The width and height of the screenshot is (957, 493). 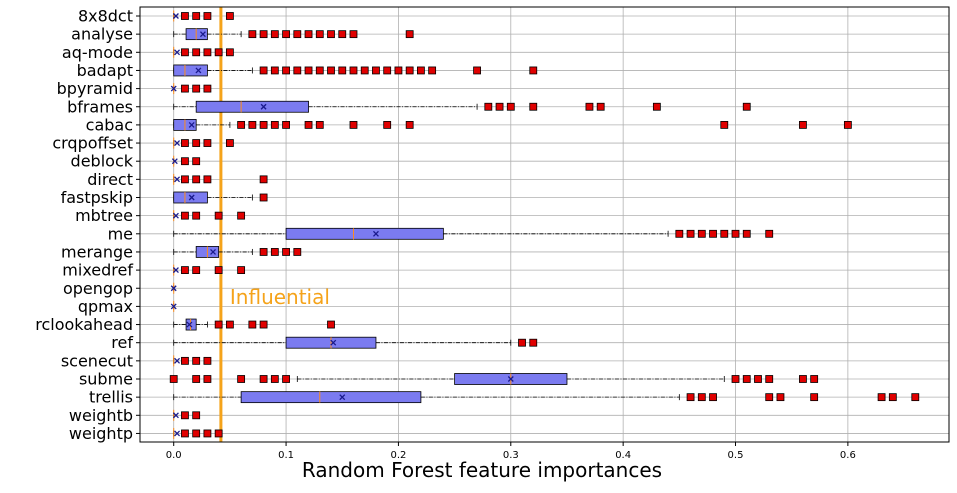 I want to click on box-group-opengop, so click(x=173, y=288).